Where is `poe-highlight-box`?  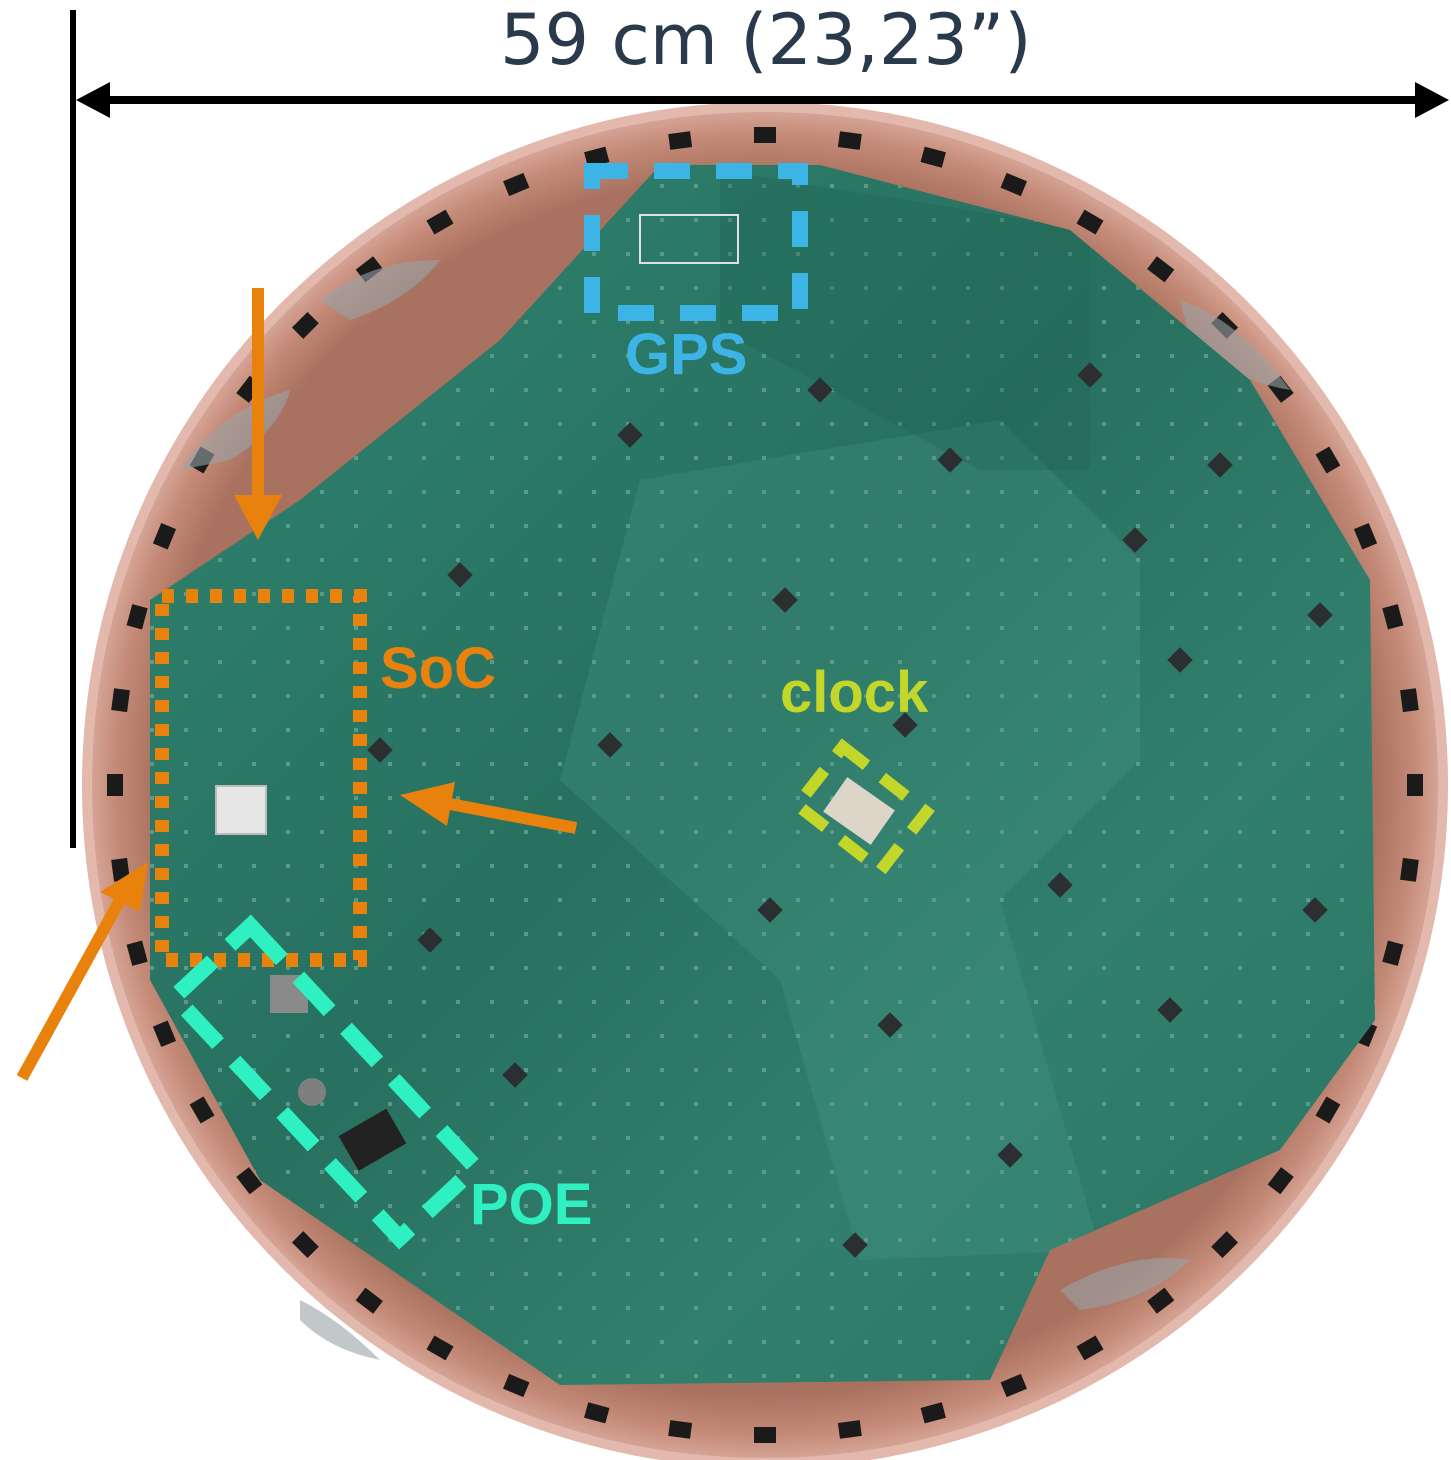
poe-highlight-box is located at coordinates (325, 1082).